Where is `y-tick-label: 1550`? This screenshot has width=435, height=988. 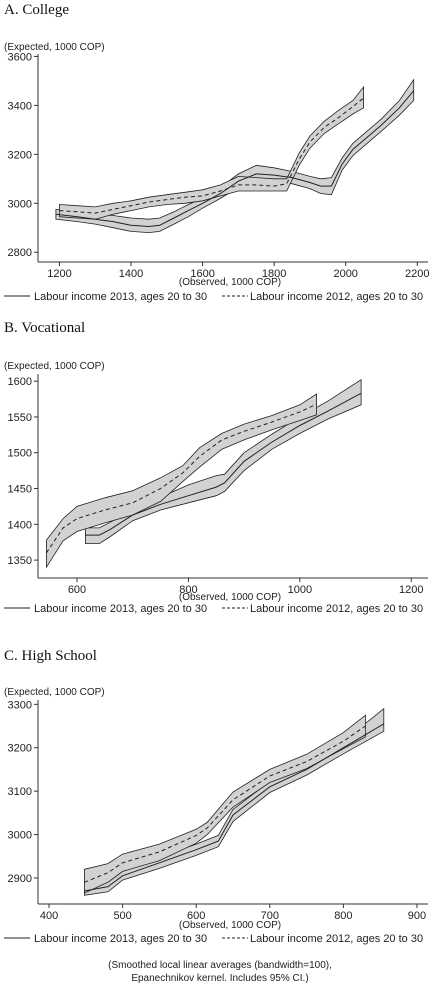 y-tick-label: 1550 is located at coordinates (20, 418).